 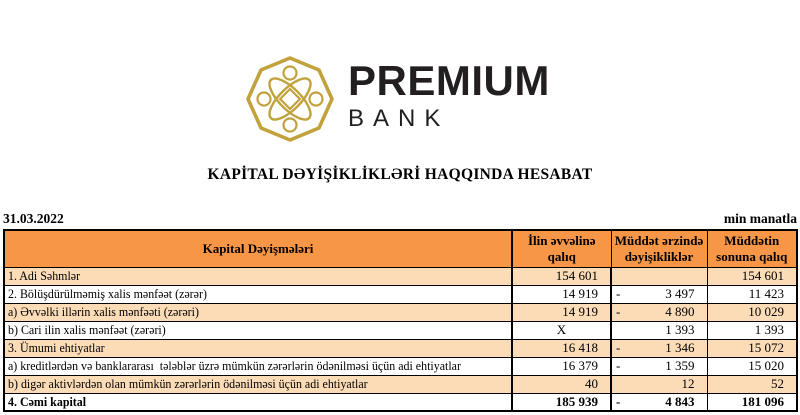 What do you see at coordinates (752, 366) in the screenshot?
I see `end-balance-cell: 15 020` at bounding box center [752, 366].